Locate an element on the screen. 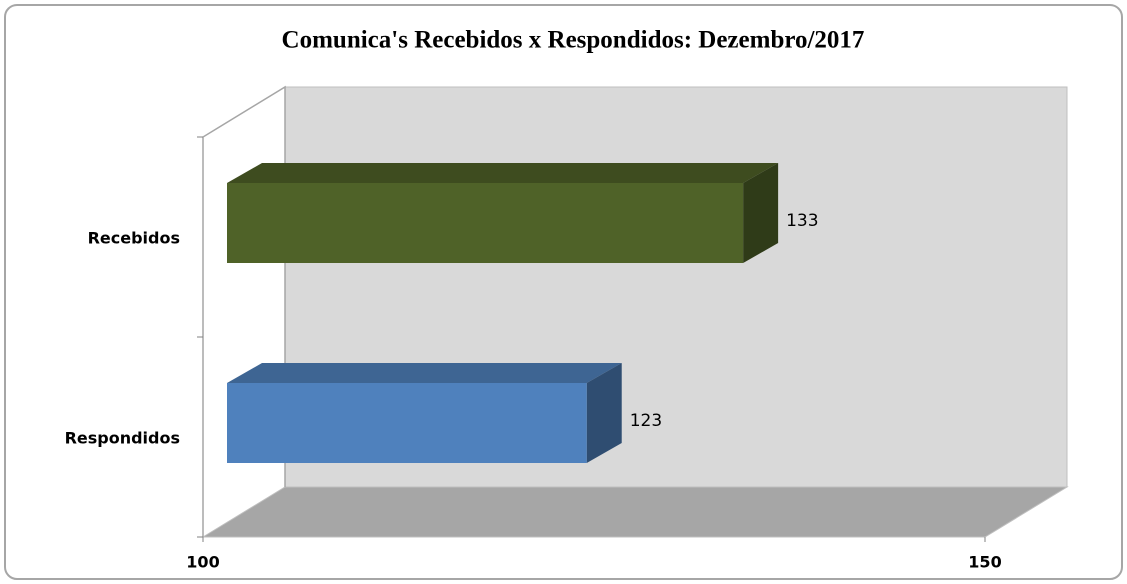  x-tick-label: 150 is located at coordinates (984, 562).